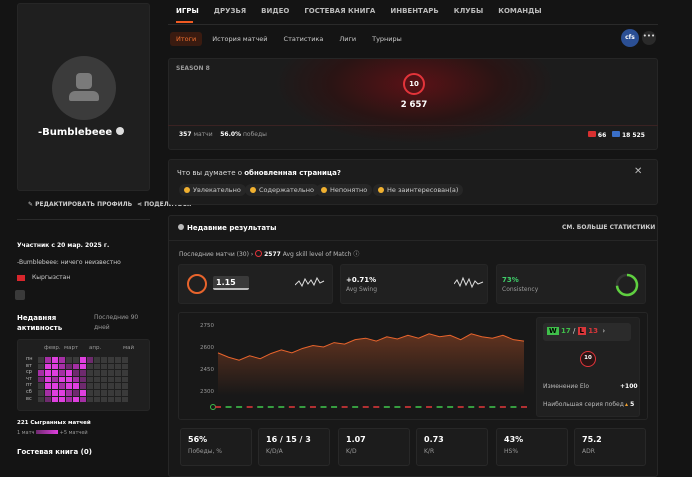 This screenshot has height=477, width=692. What do you see at coordinates (275, 11) in the screenshot?
I see `nav-tab: ВИДЕО` at bounding box center [275, 11].